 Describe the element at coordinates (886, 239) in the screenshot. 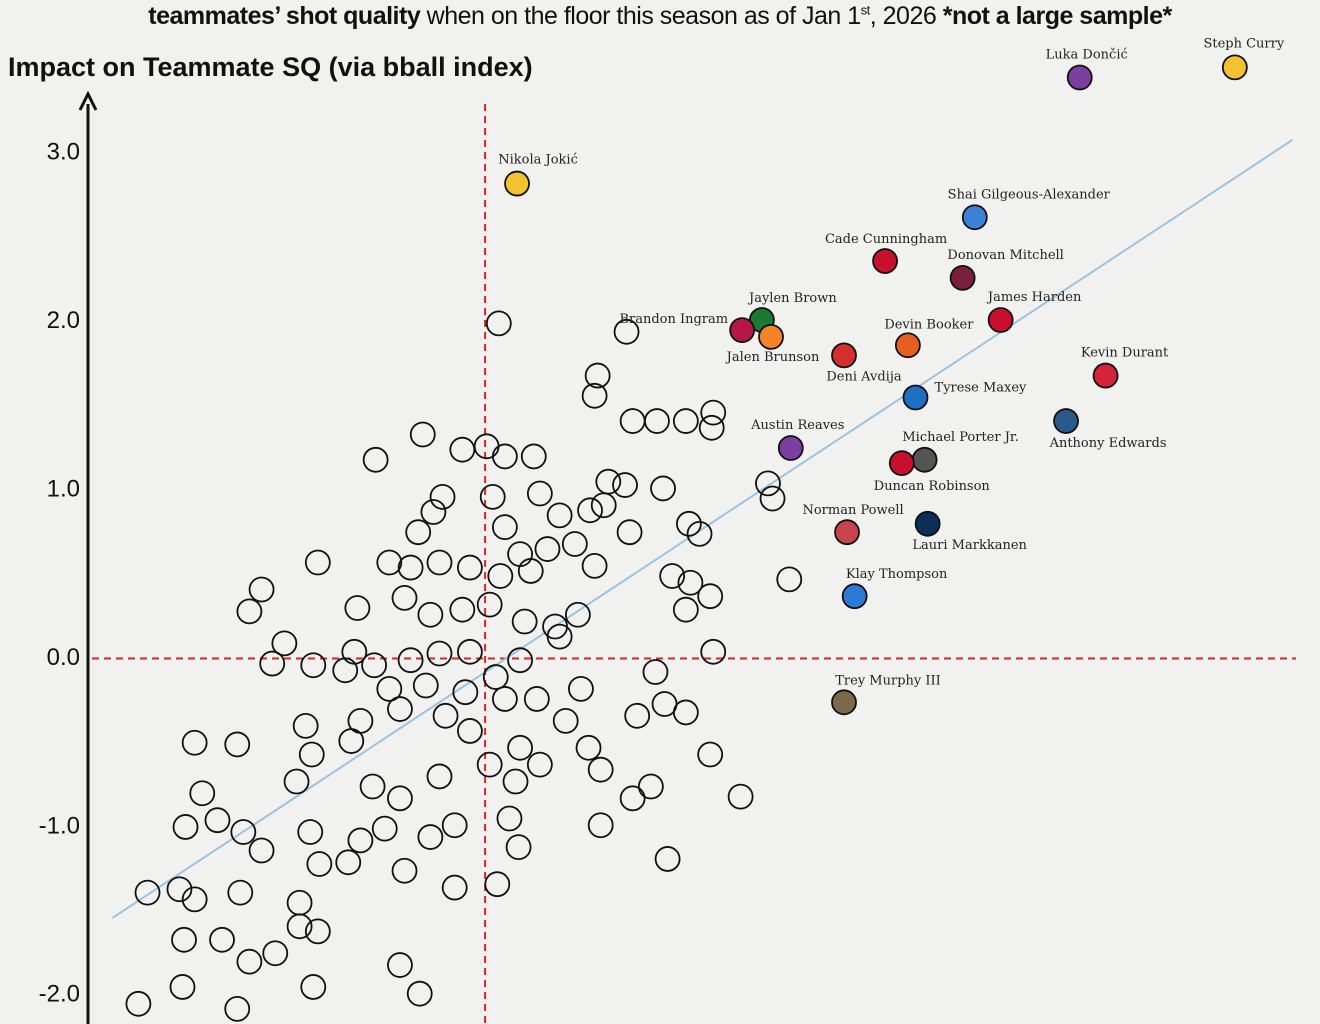

I see `player-label: Cade Cunningham` at that location.